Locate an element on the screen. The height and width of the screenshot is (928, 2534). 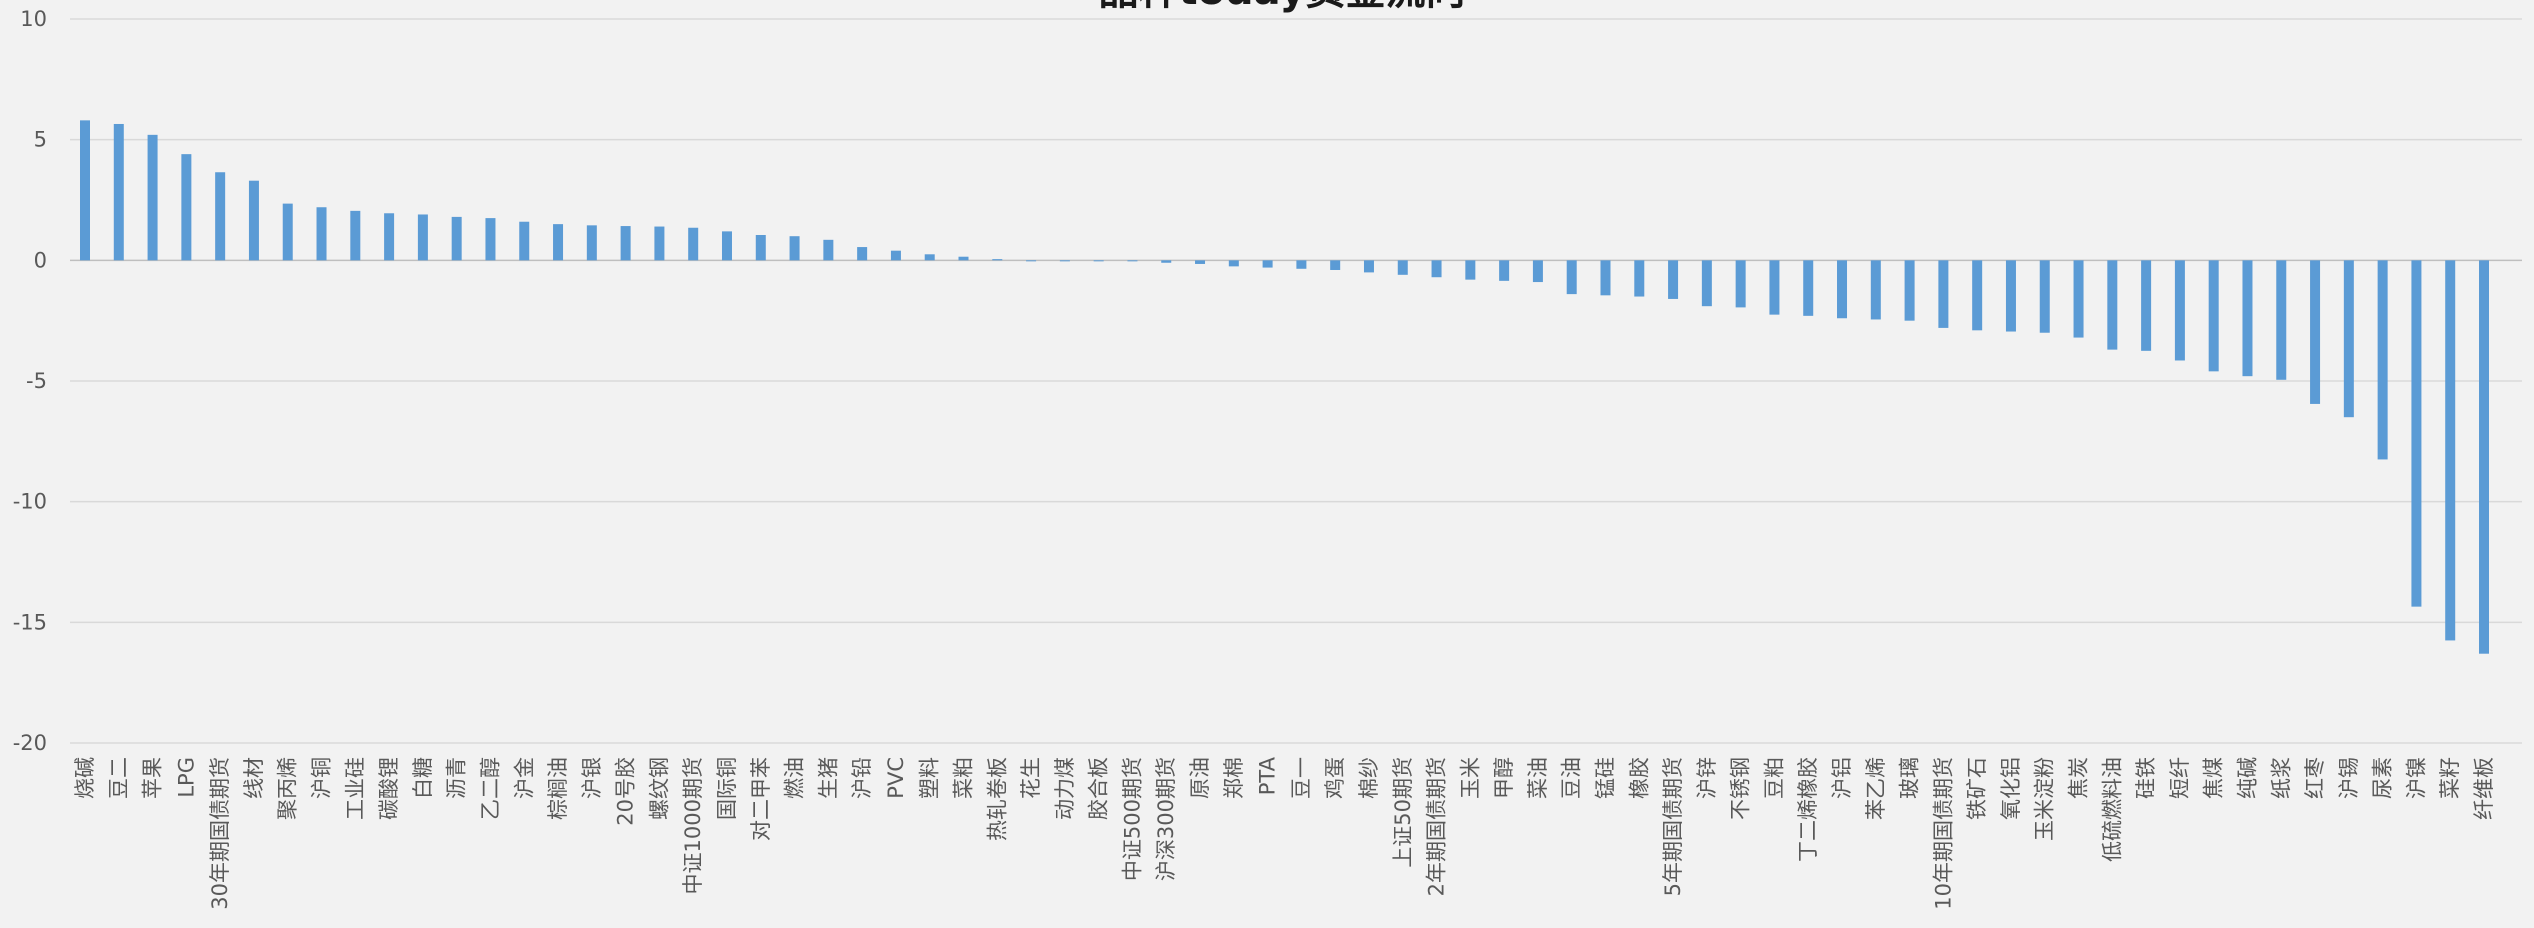
x-tick-label: 短纤 is located at coordinates (2180, 778).